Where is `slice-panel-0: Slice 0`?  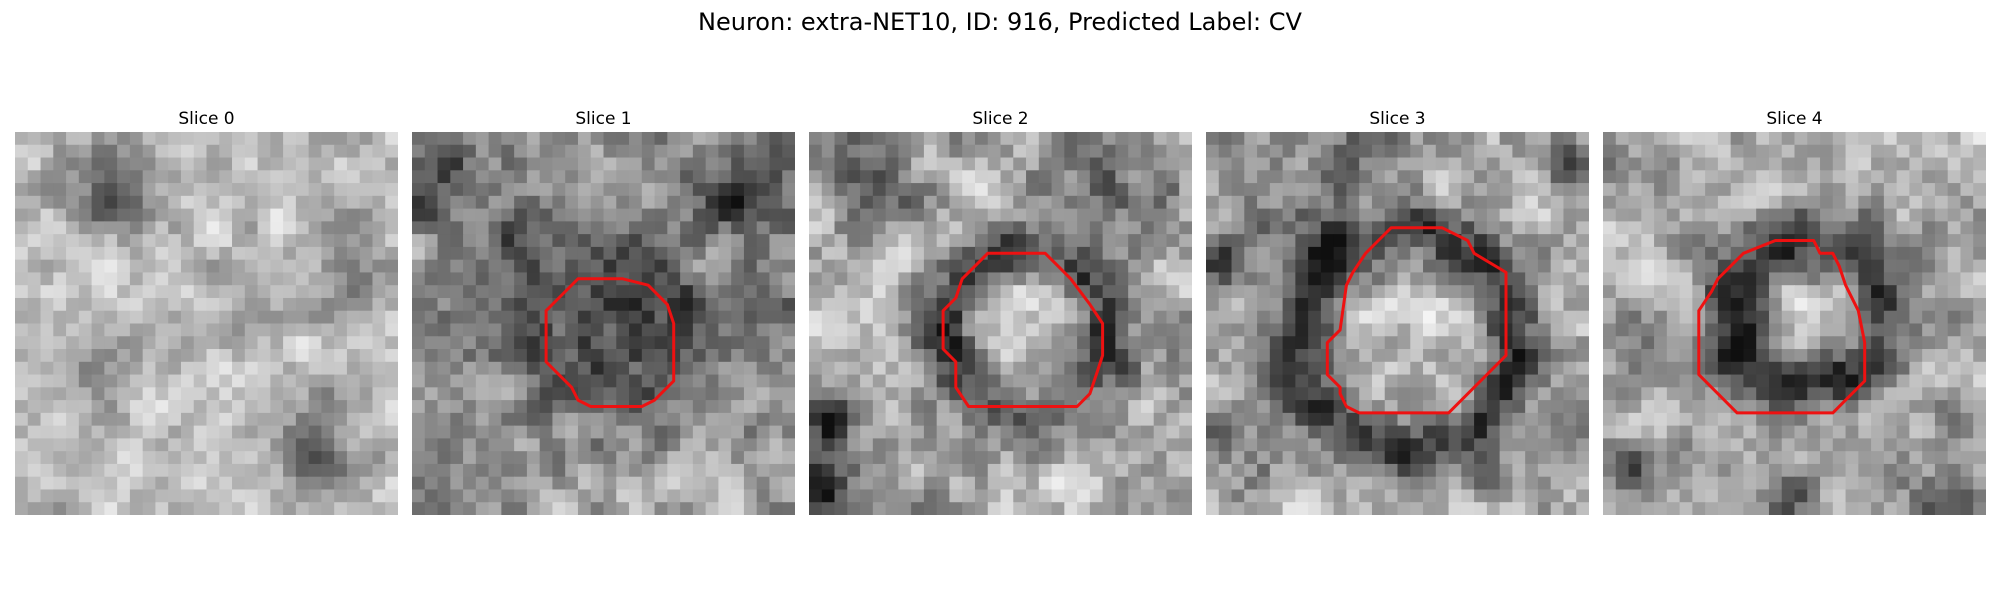 slice-panel-0: Slice 0 is located at coordinates (206, 311).